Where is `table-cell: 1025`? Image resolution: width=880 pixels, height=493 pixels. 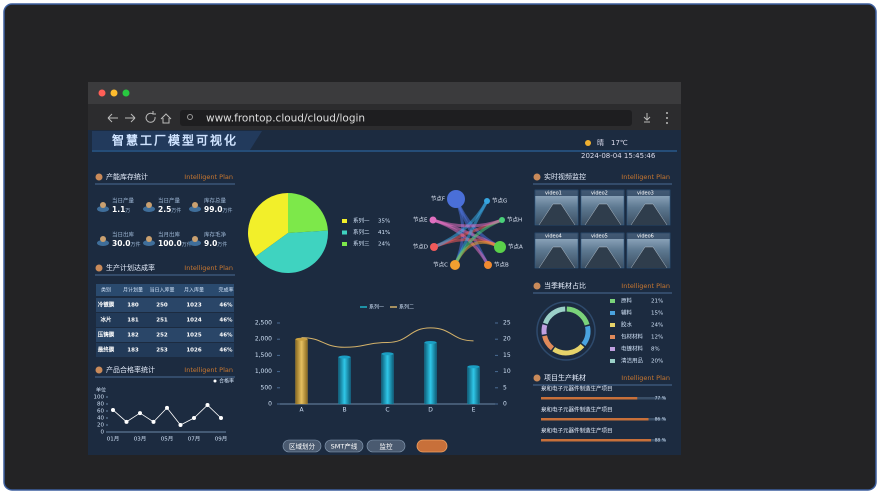
table-cell: 1025 is located at coordinates (193, 336).